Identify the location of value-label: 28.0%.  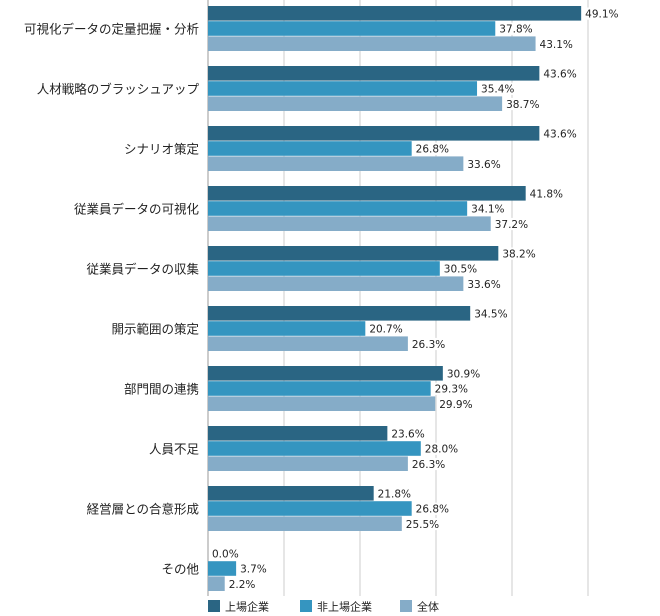
(441, 450).